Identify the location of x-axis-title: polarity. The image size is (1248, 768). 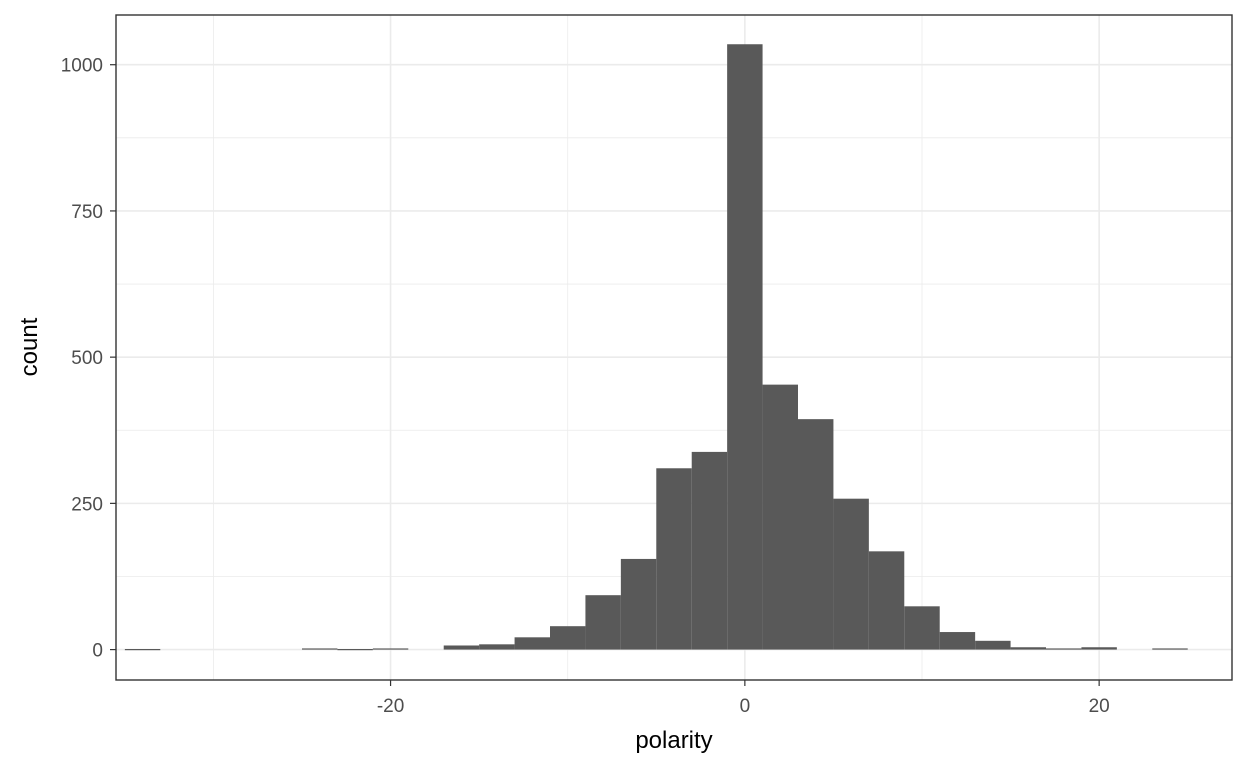
(673, 740).